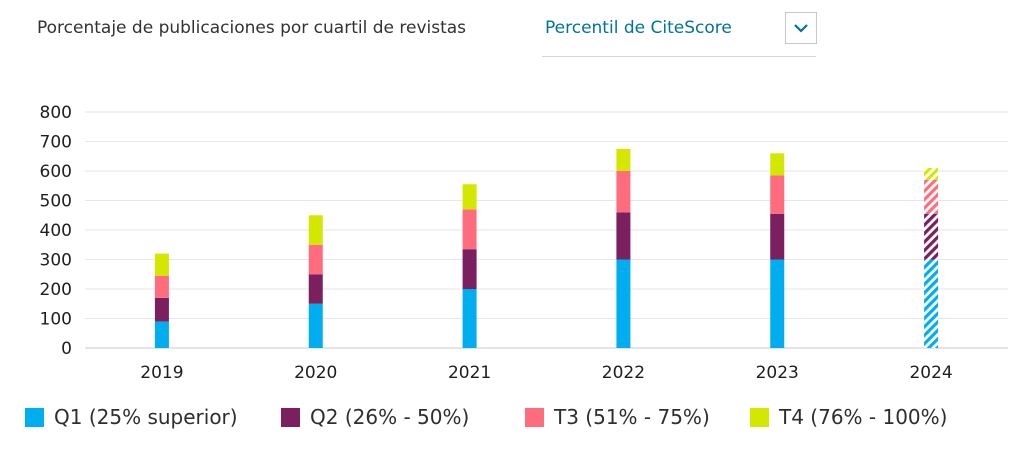 The height and width of the screenshot is (452, 1024). I want to click on chevron-down-icon, so click(801, 28).